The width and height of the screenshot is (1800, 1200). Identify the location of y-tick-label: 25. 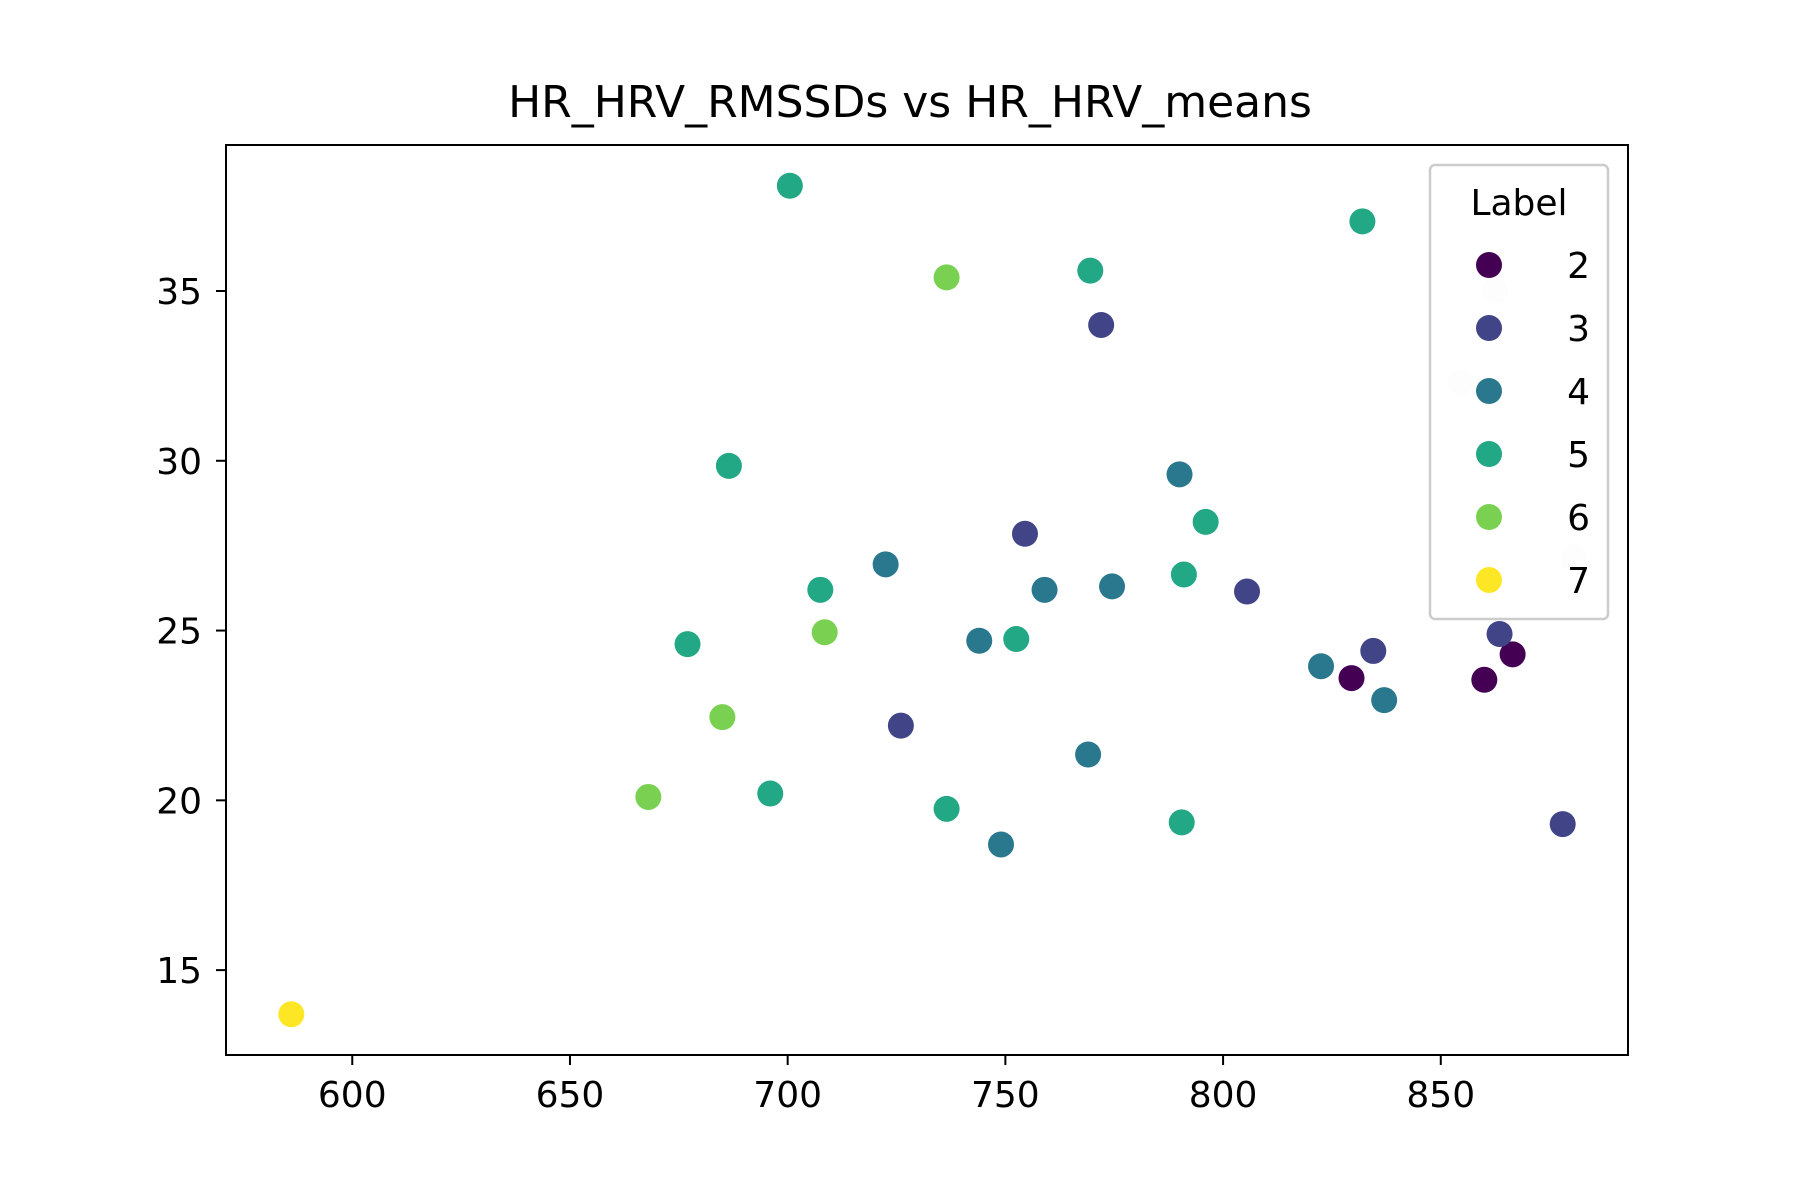
(179, 632).